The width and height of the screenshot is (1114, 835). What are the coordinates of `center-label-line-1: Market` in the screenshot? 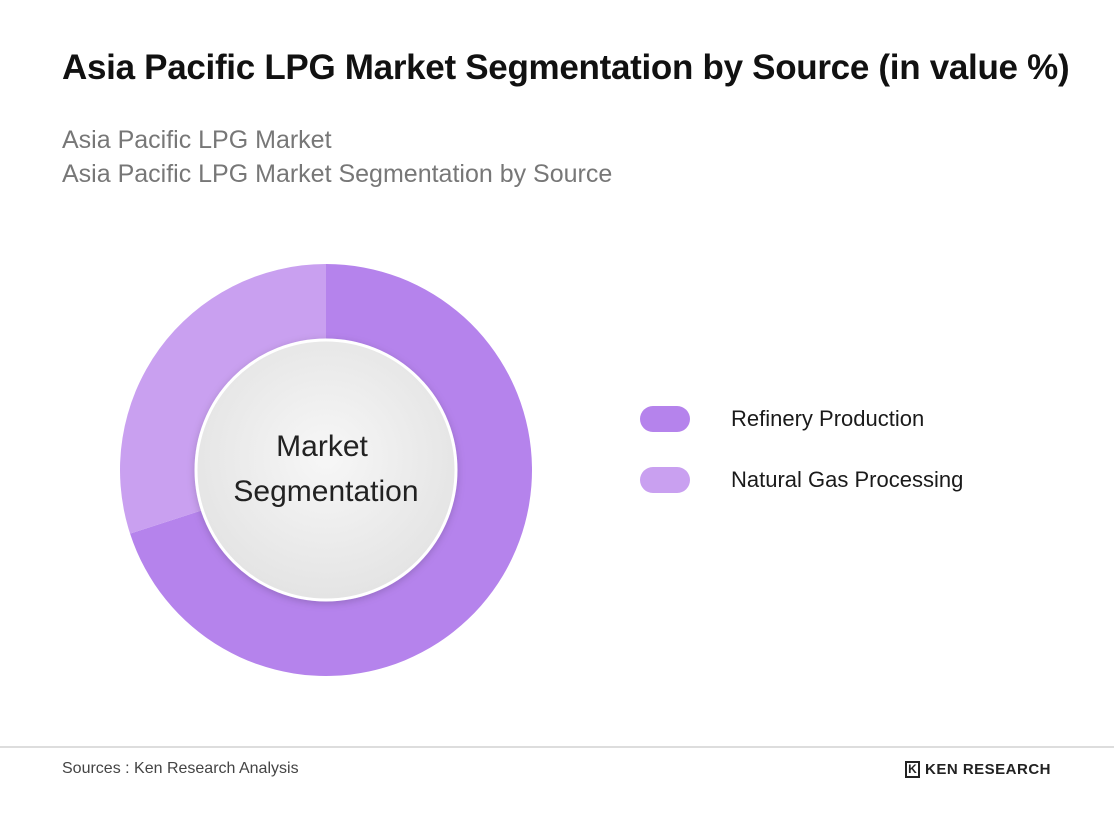 It's located at (322, 446).